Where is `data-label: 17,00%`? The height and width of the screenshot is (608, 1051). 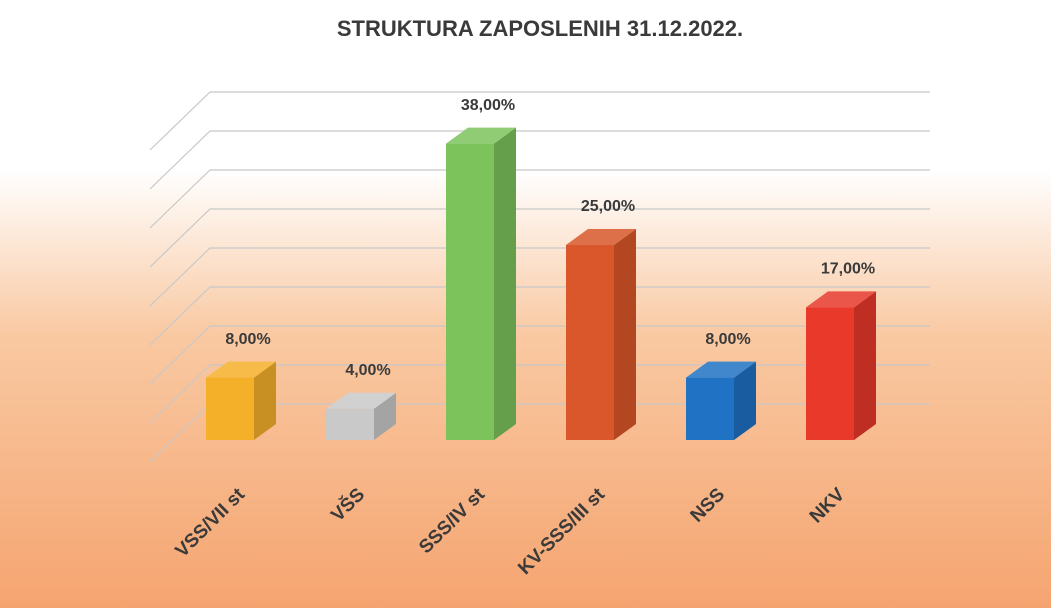 data-label: 17,00% is located at coordinates (848, 269).